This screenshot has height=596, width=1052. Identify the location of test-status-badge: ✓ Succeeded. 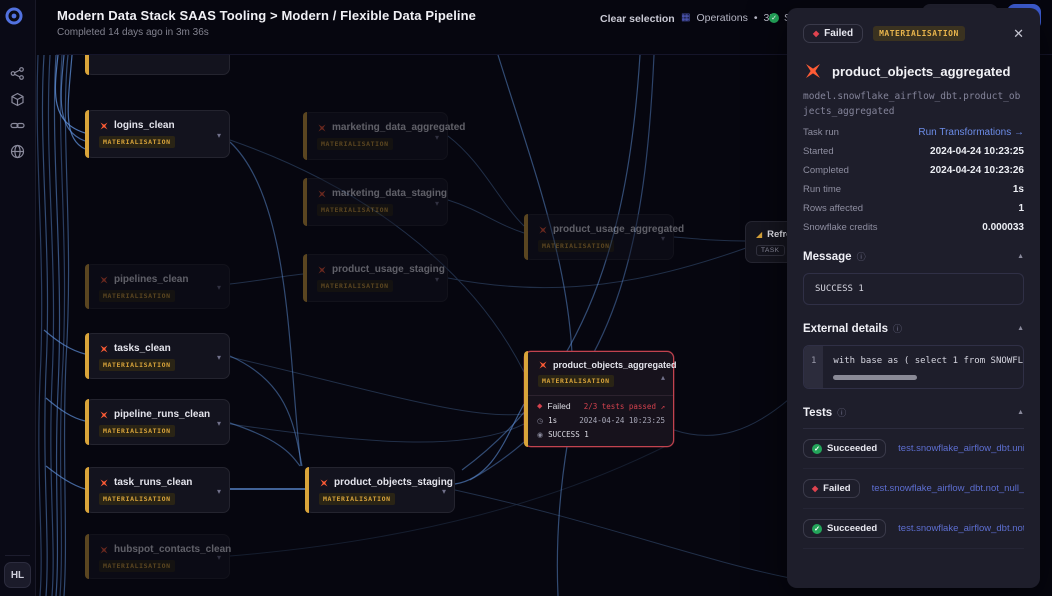
(845, 529).